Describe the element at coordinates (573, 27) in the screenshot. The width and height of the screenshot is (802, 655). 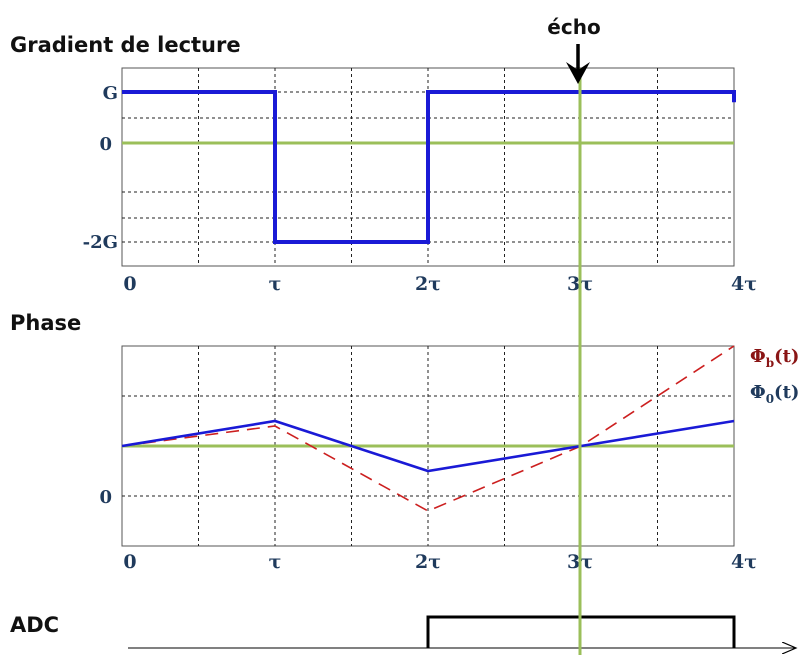
I see `echo-label: écho` at that location.